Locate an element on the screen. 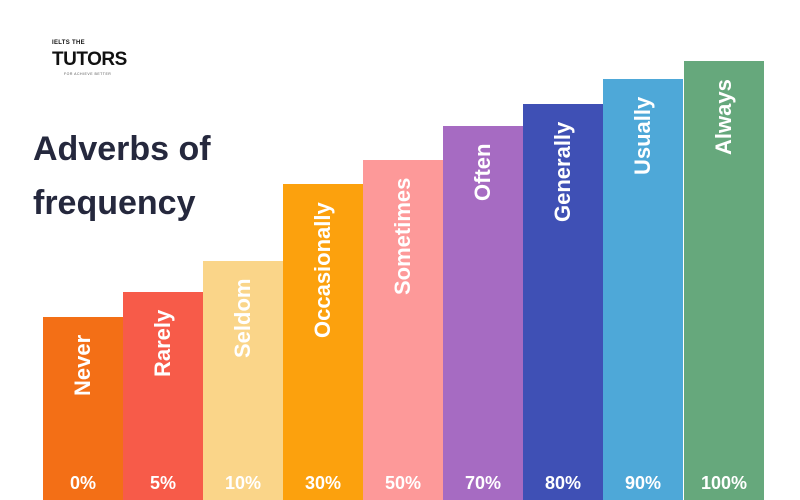  bar-rarely: Rarely 5% is located at coordinates (163, 396).